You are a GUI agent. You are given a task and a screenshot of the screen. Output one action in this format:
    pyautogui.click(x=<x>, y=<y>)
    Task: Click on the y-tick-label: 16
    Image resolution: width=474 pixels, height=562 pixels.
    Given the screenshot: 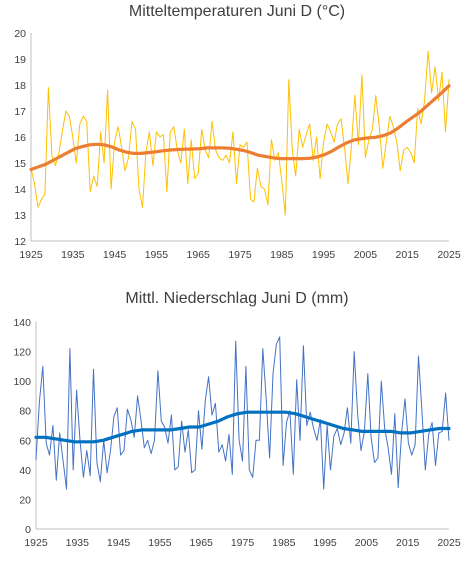 What is the action you would take?
    pyautogui.click(x=20, y=138)
    